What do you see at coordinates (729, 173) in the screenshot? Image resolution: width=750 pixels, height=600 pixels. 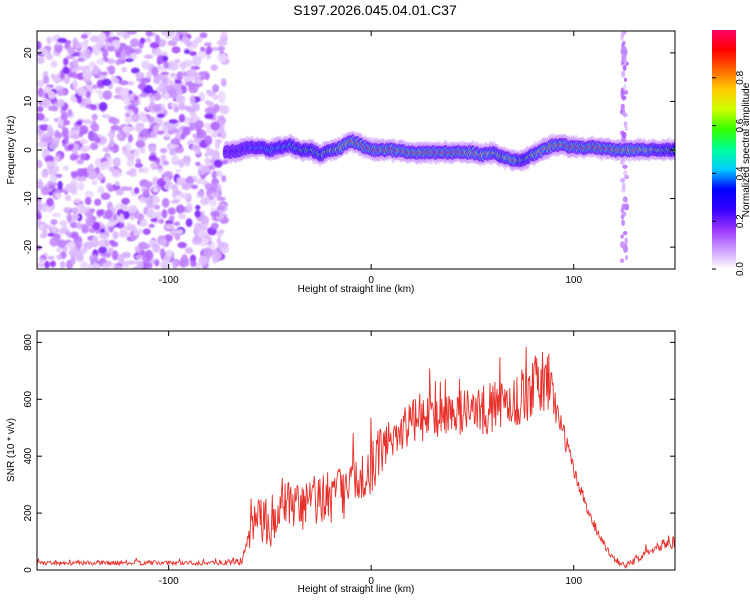 I see `colorbar-ticks: 0.0 0.2 0.4 0.6 0.8` at bounding box center [729, 173].